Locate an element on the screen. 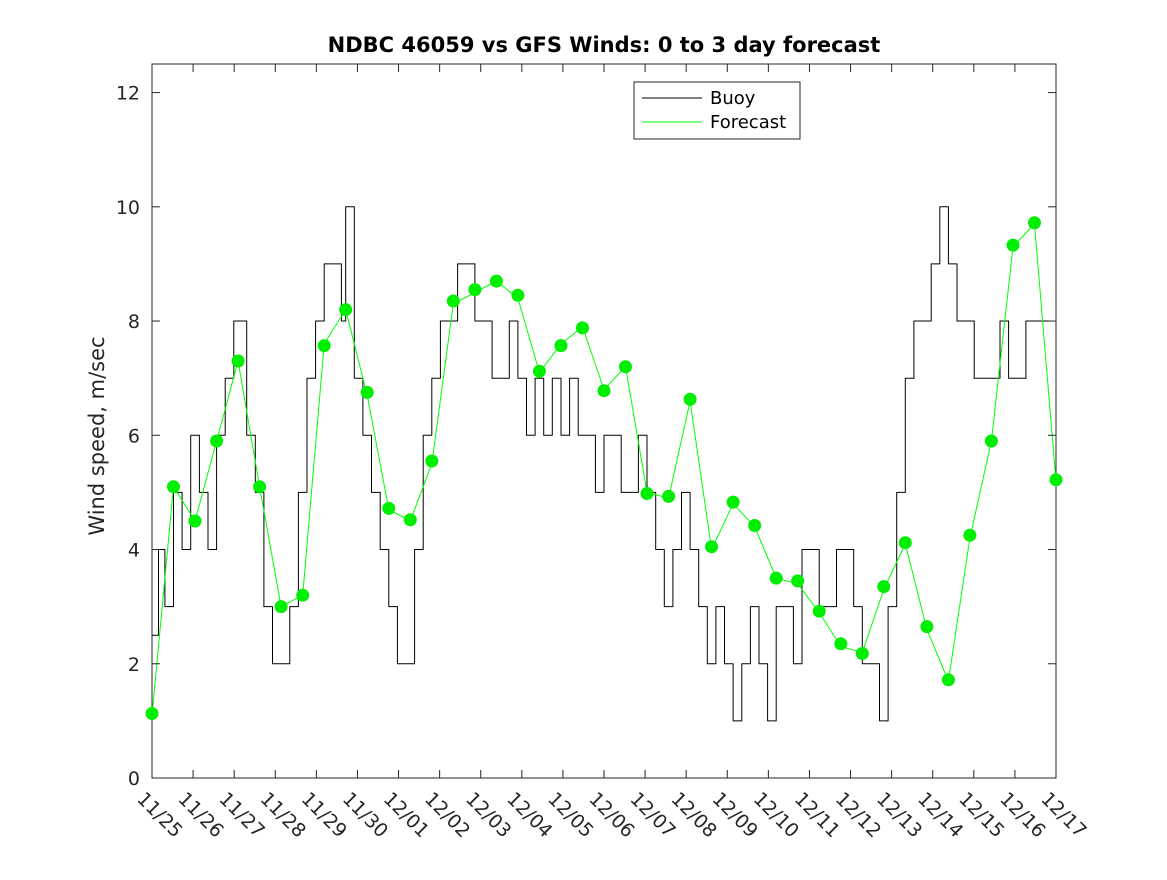  y-tick-label: 10 is located at coordinates (128, 208).